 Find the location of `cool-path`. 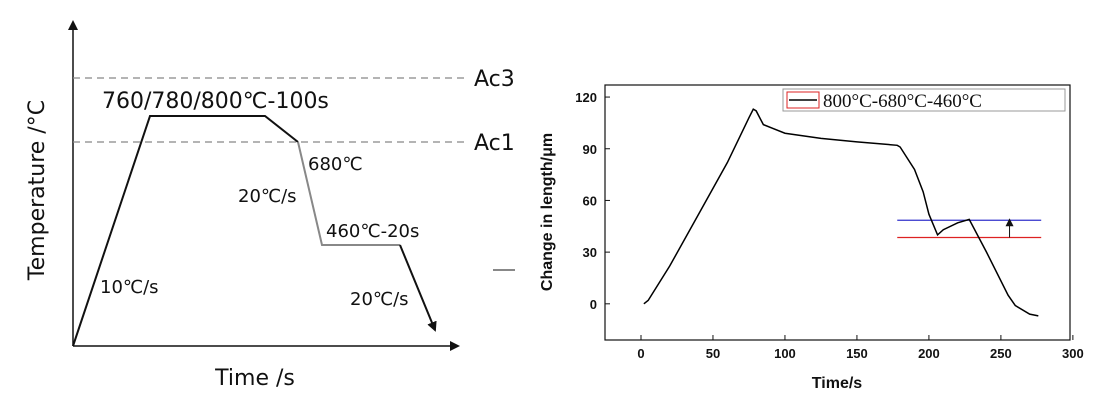

cool-path is located at coordinates (348, 193).